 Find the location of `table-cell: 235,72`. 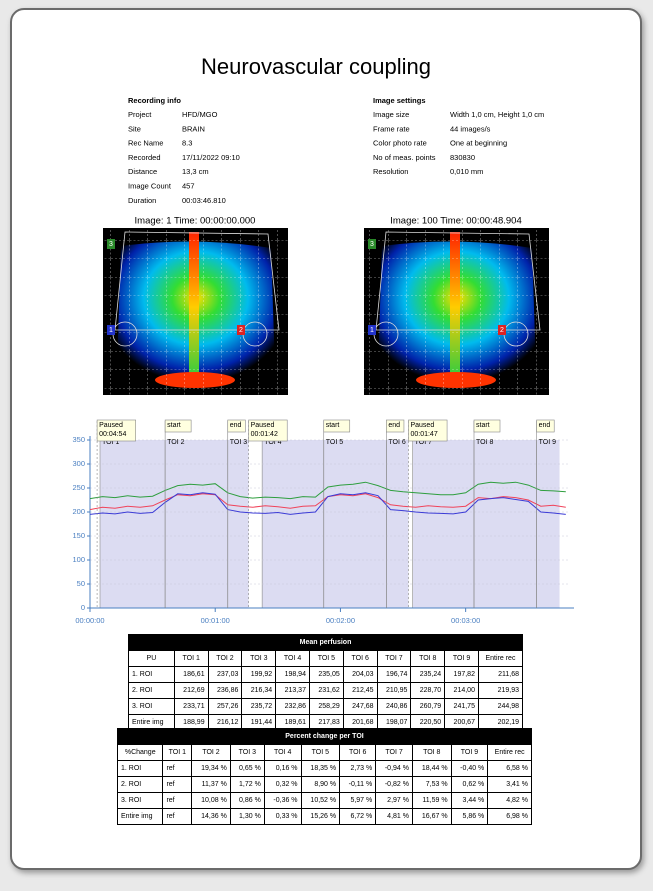

table-cell: 235,72 is located at coordinates (259, 706).